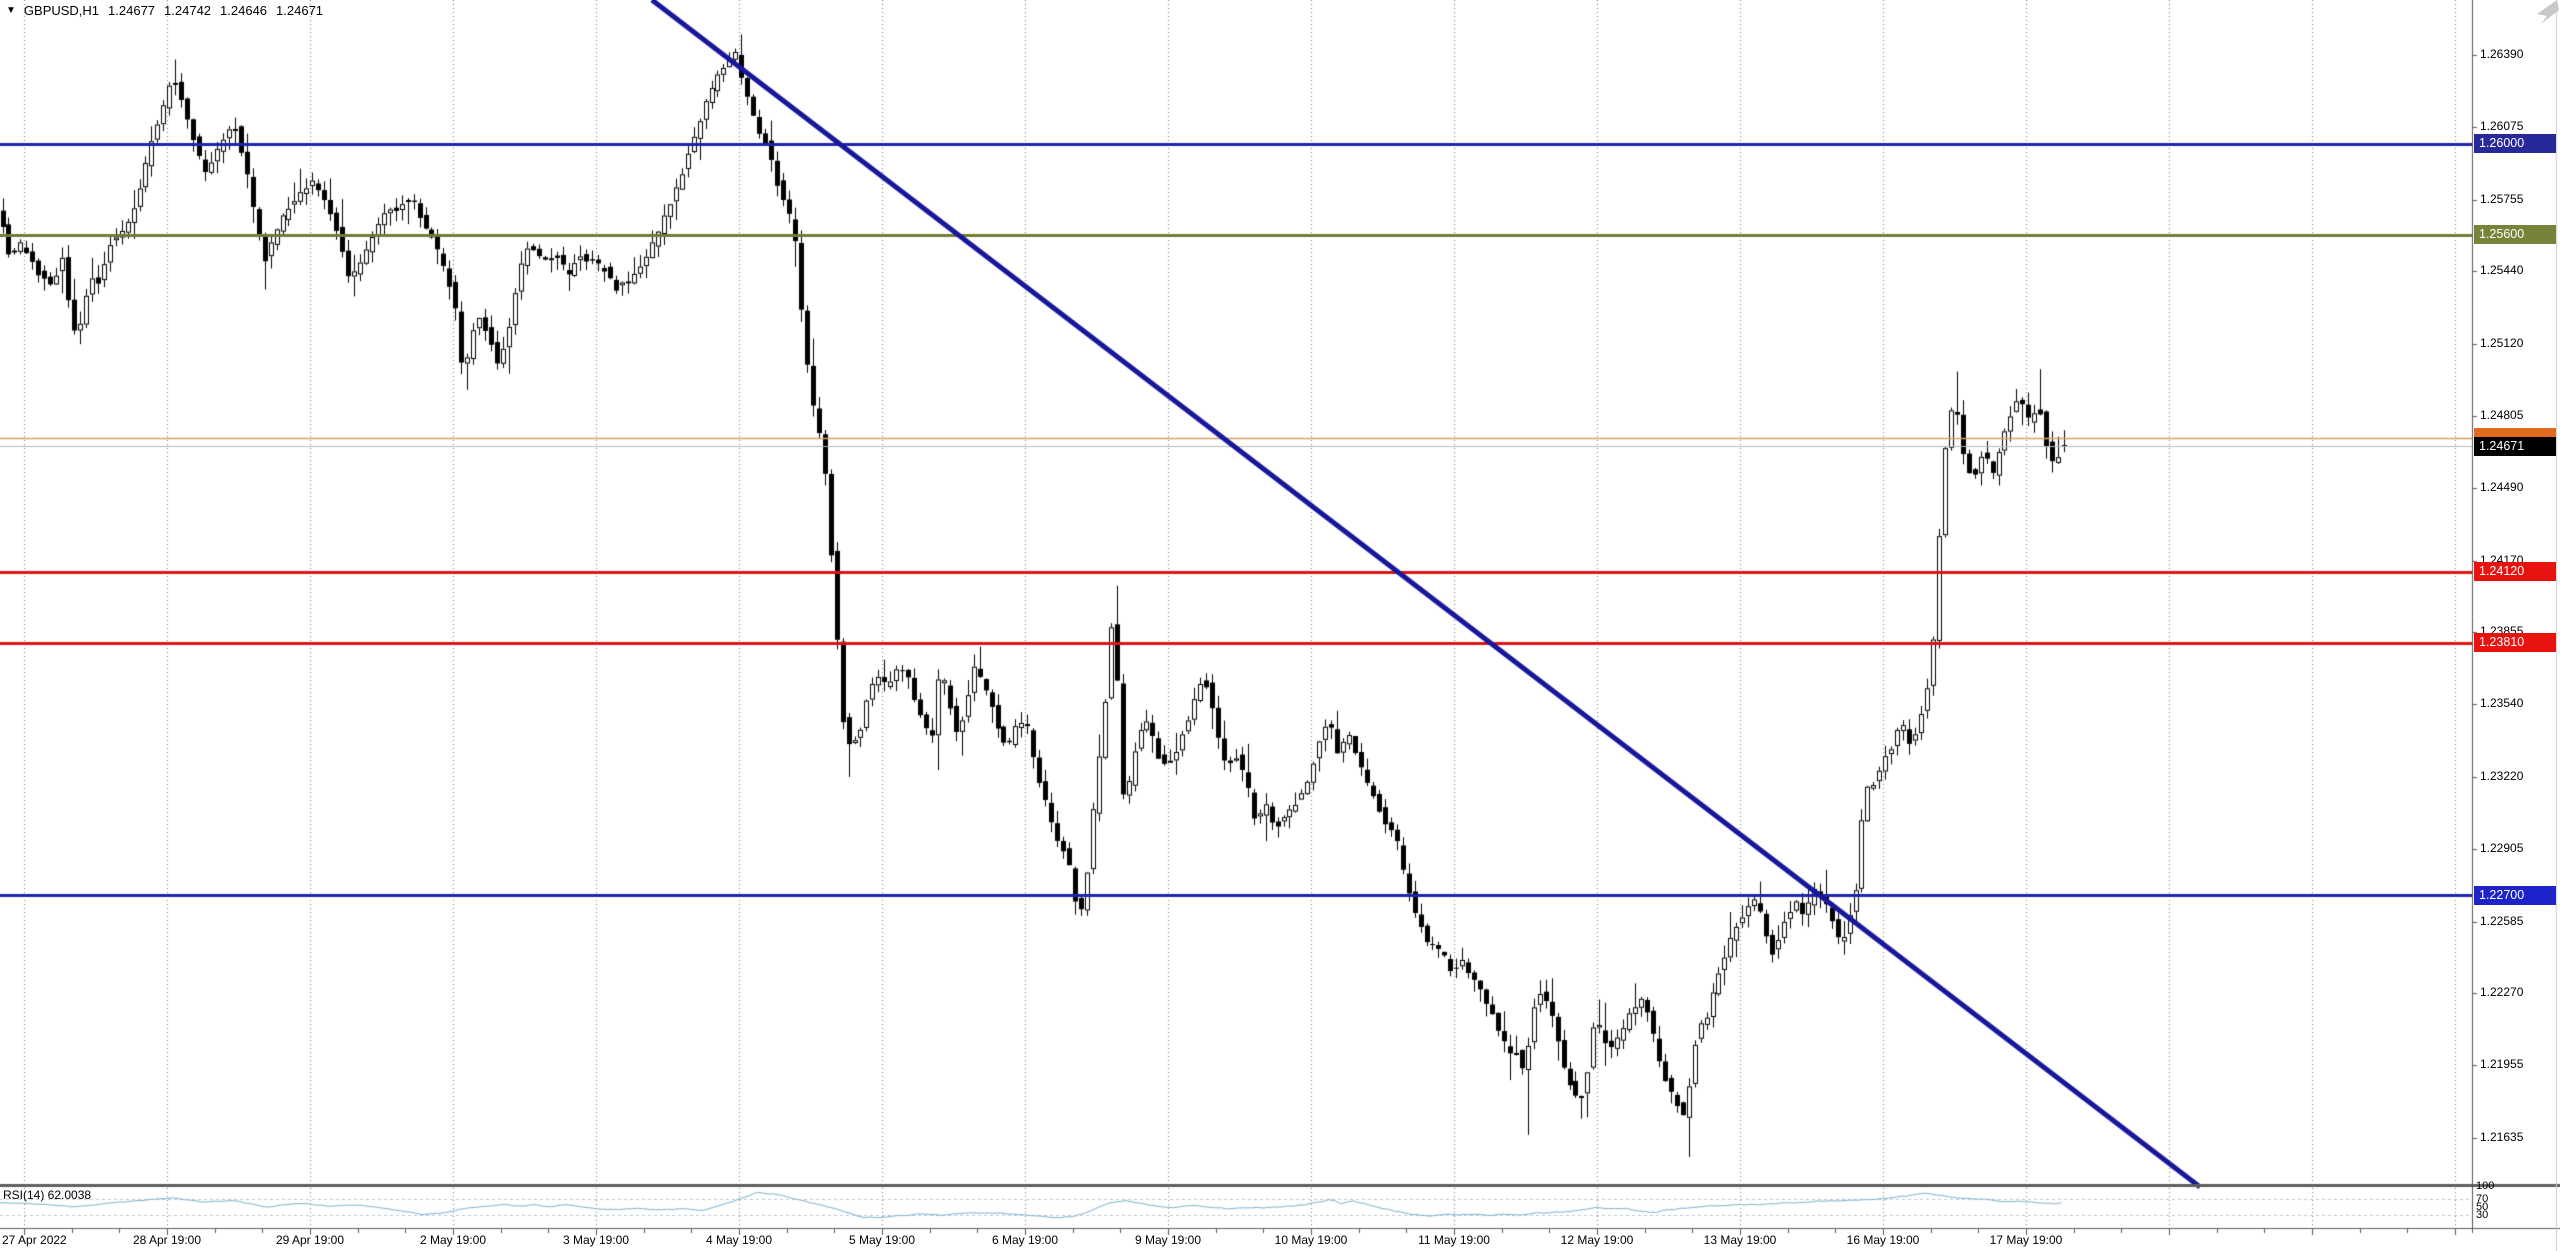 This screenshot has width=2560, height=1251. I want to click on quote-low: 1.24646, so click(244, 10).